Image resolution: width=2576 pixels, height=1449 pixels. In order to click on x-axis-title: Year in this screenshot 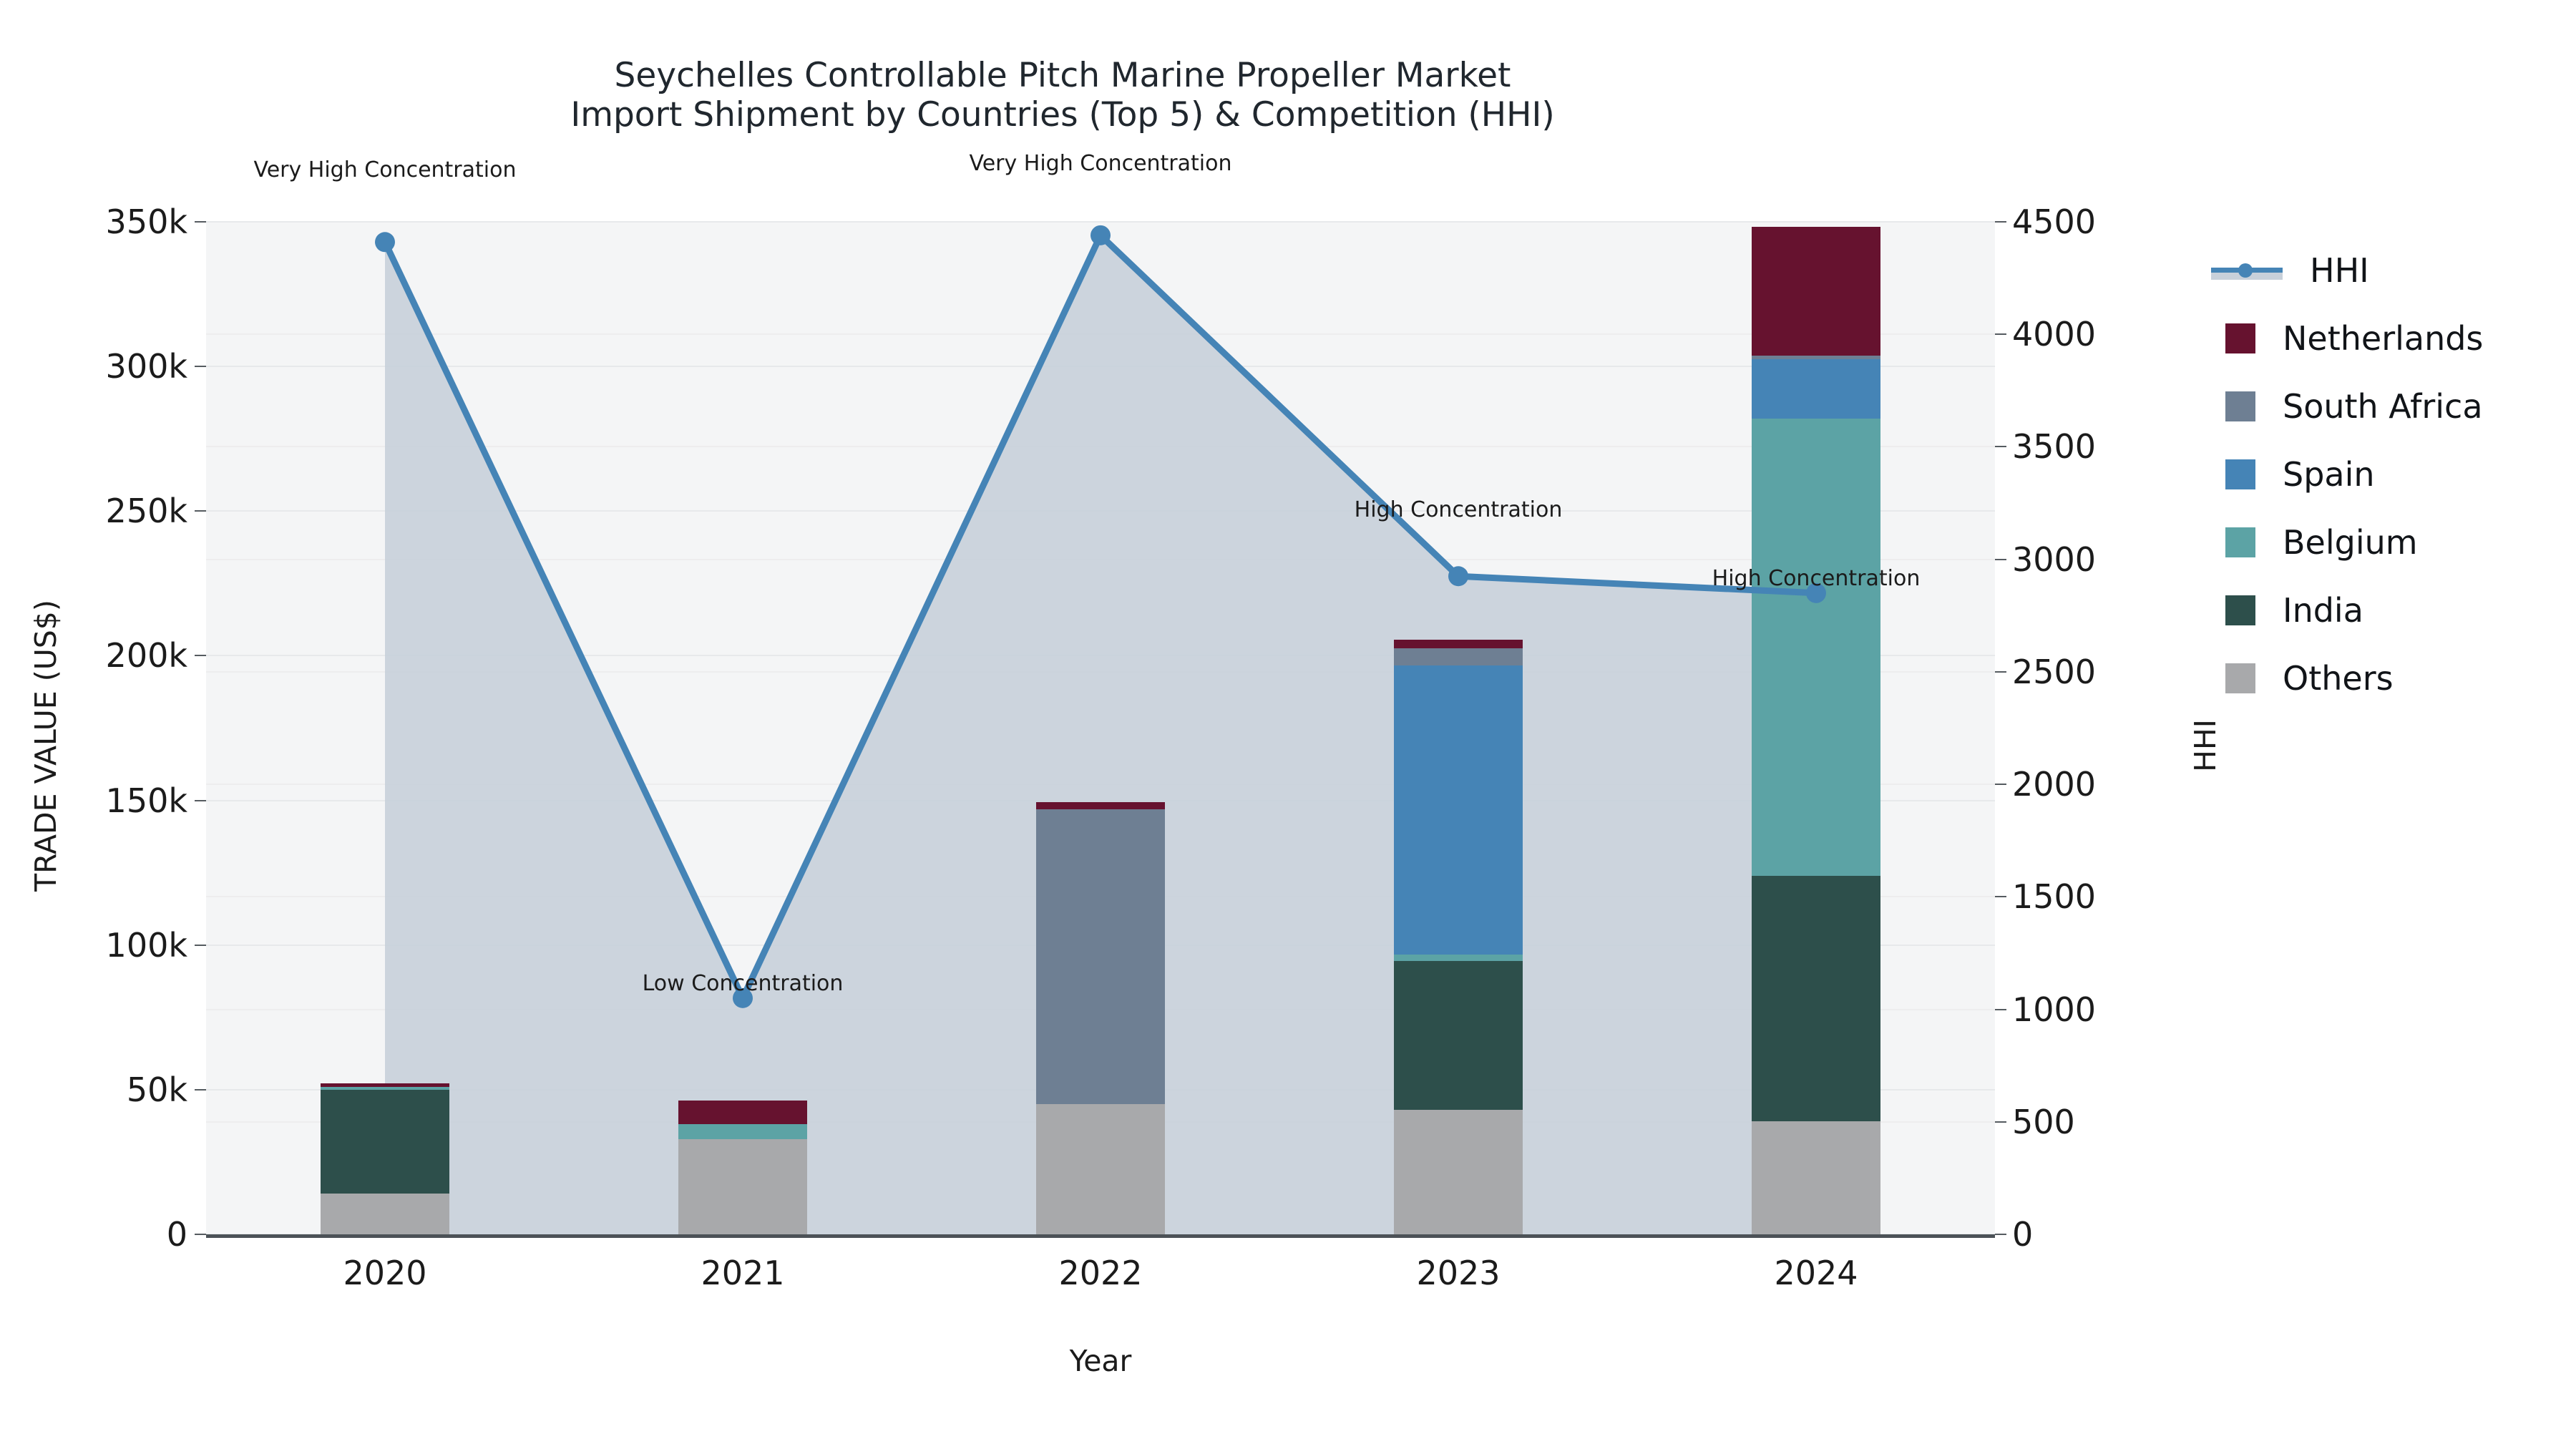, I will do `click(1100, 1361)`.